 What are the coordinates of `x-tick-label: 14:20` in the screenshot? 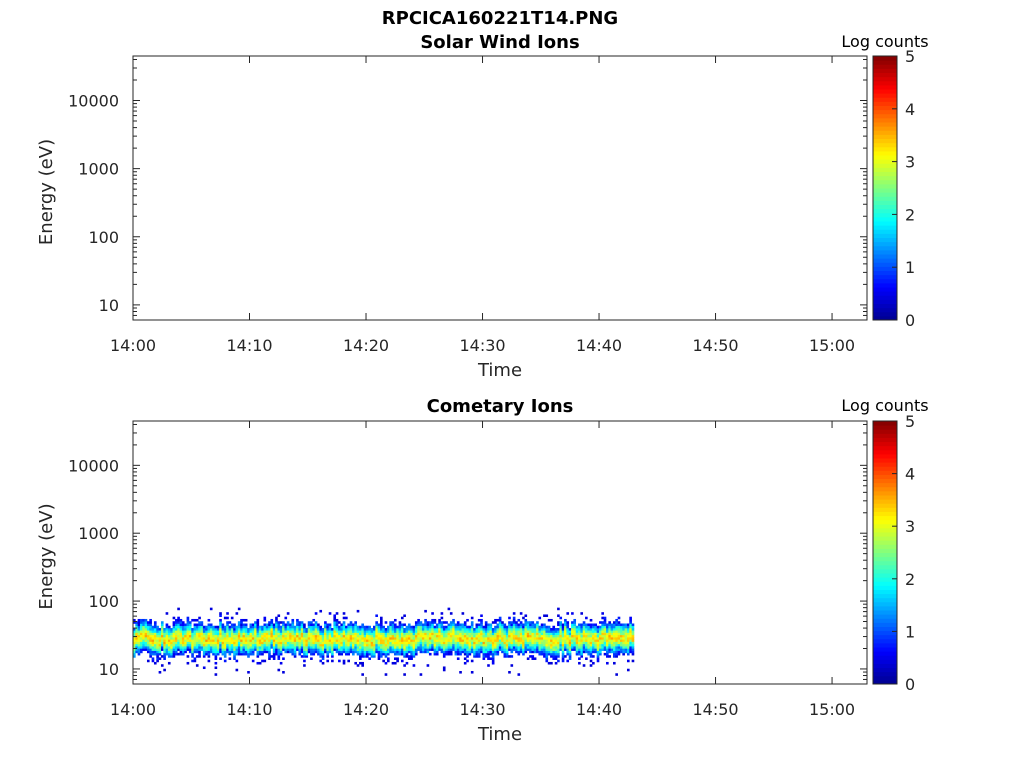 It's located at (366, 345).